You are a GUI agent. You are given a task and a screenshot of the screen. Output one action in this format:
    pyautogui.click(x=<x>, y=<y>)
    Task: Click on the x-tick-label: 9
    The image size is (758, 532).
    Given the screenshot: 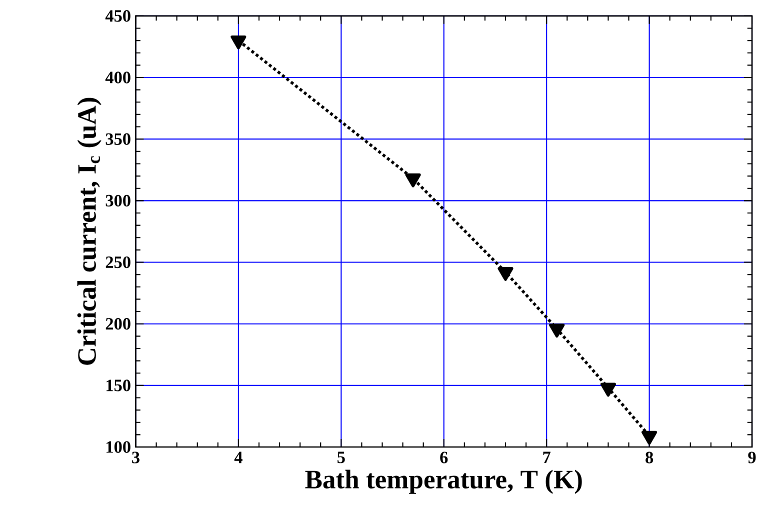 What is the action you would take?
    pyautogui.click(x=752, y=458)
    